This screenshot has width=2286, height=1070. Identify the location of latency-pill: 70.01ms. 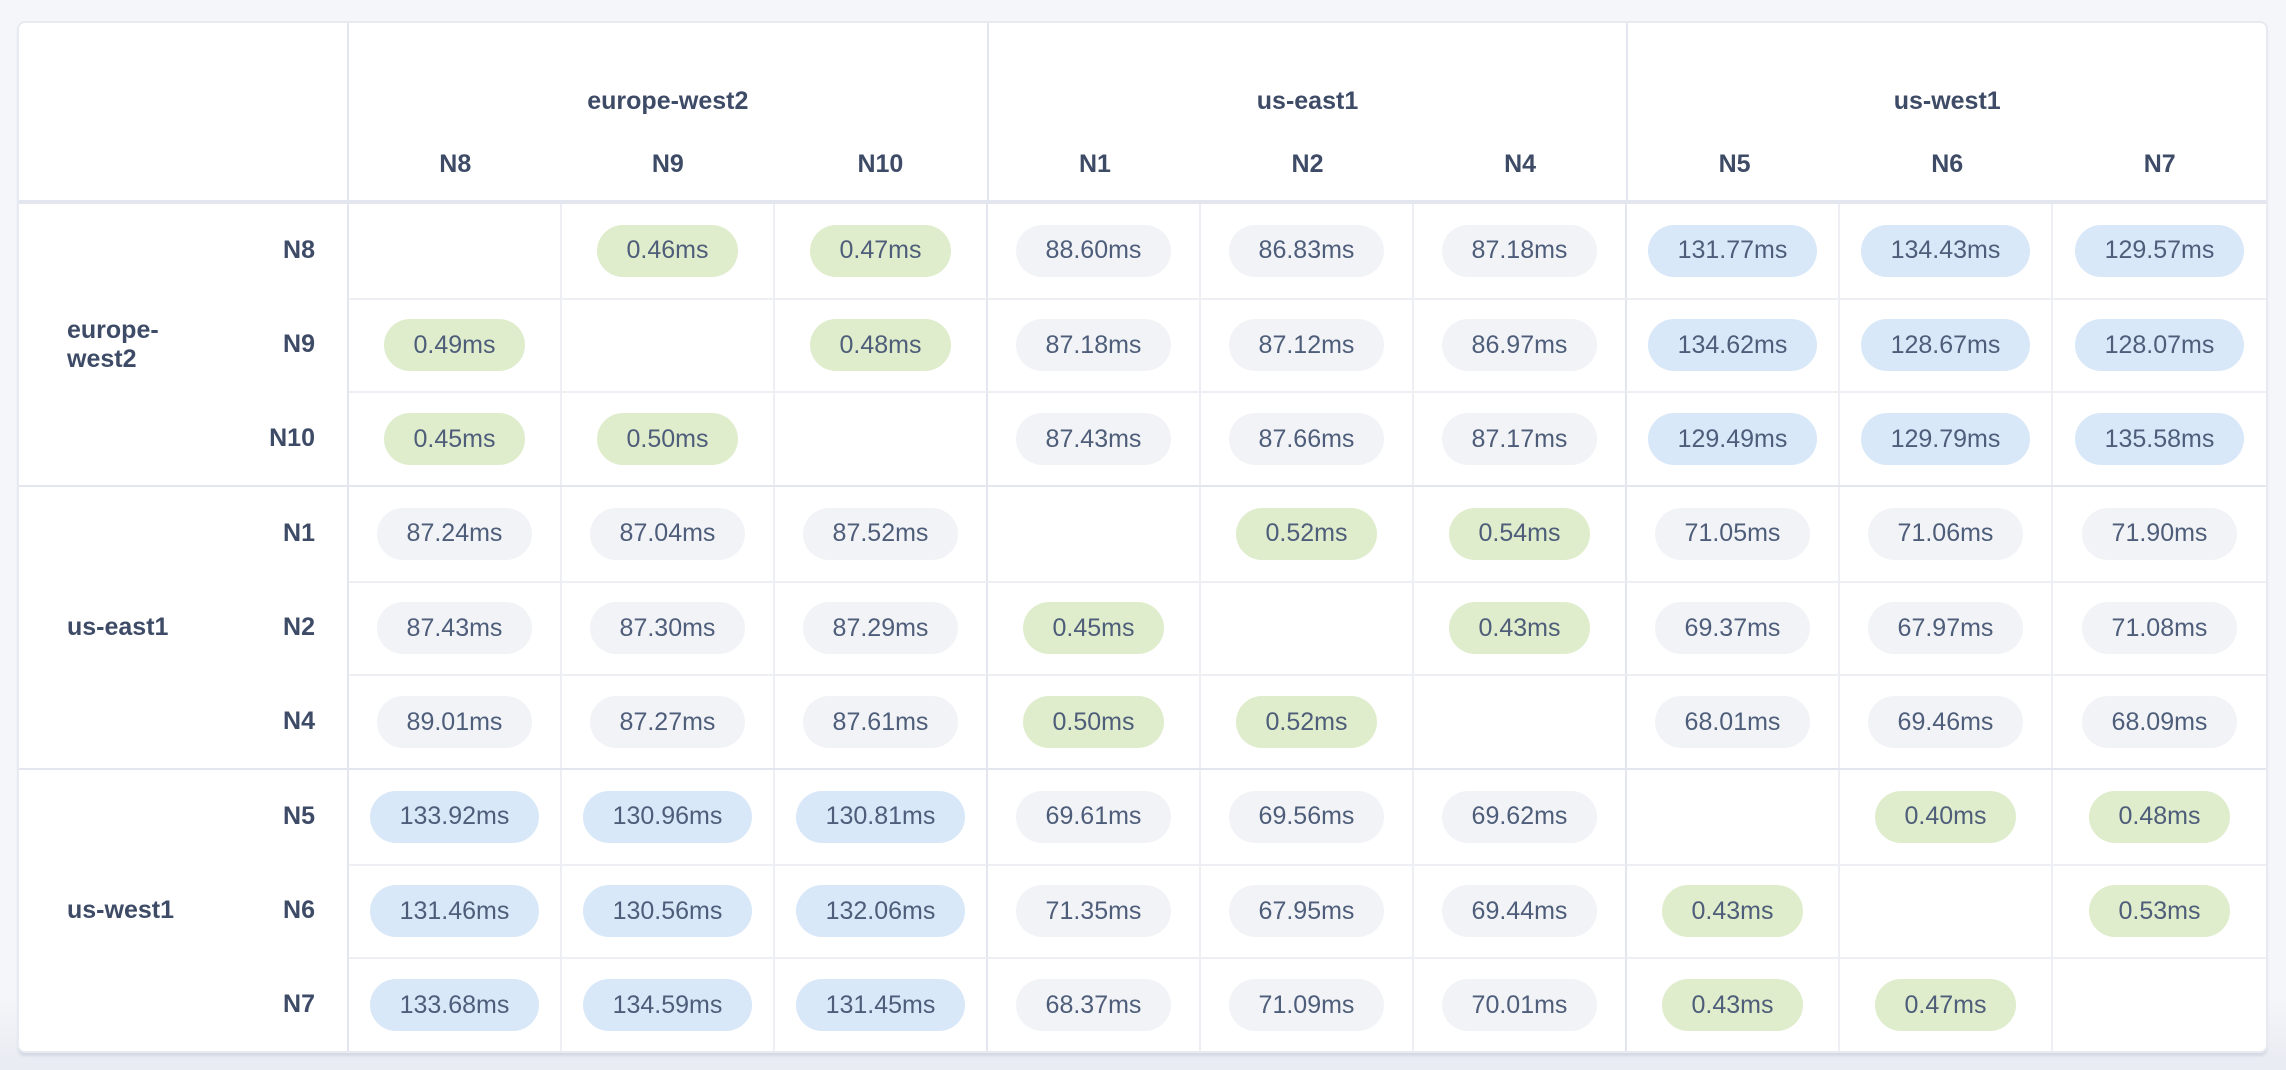
(1519, 1005).